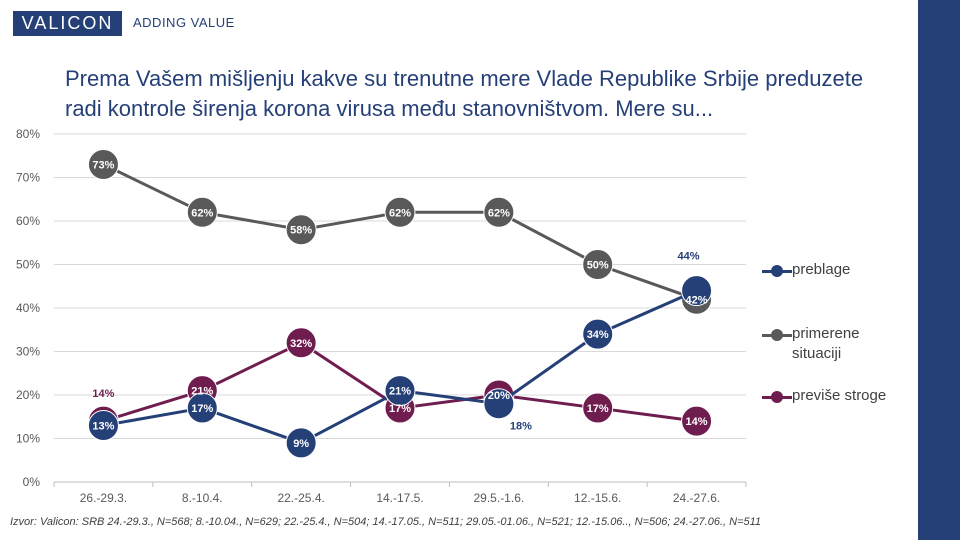  I want to click on y-tick-label: 20%, so click(28, 395).